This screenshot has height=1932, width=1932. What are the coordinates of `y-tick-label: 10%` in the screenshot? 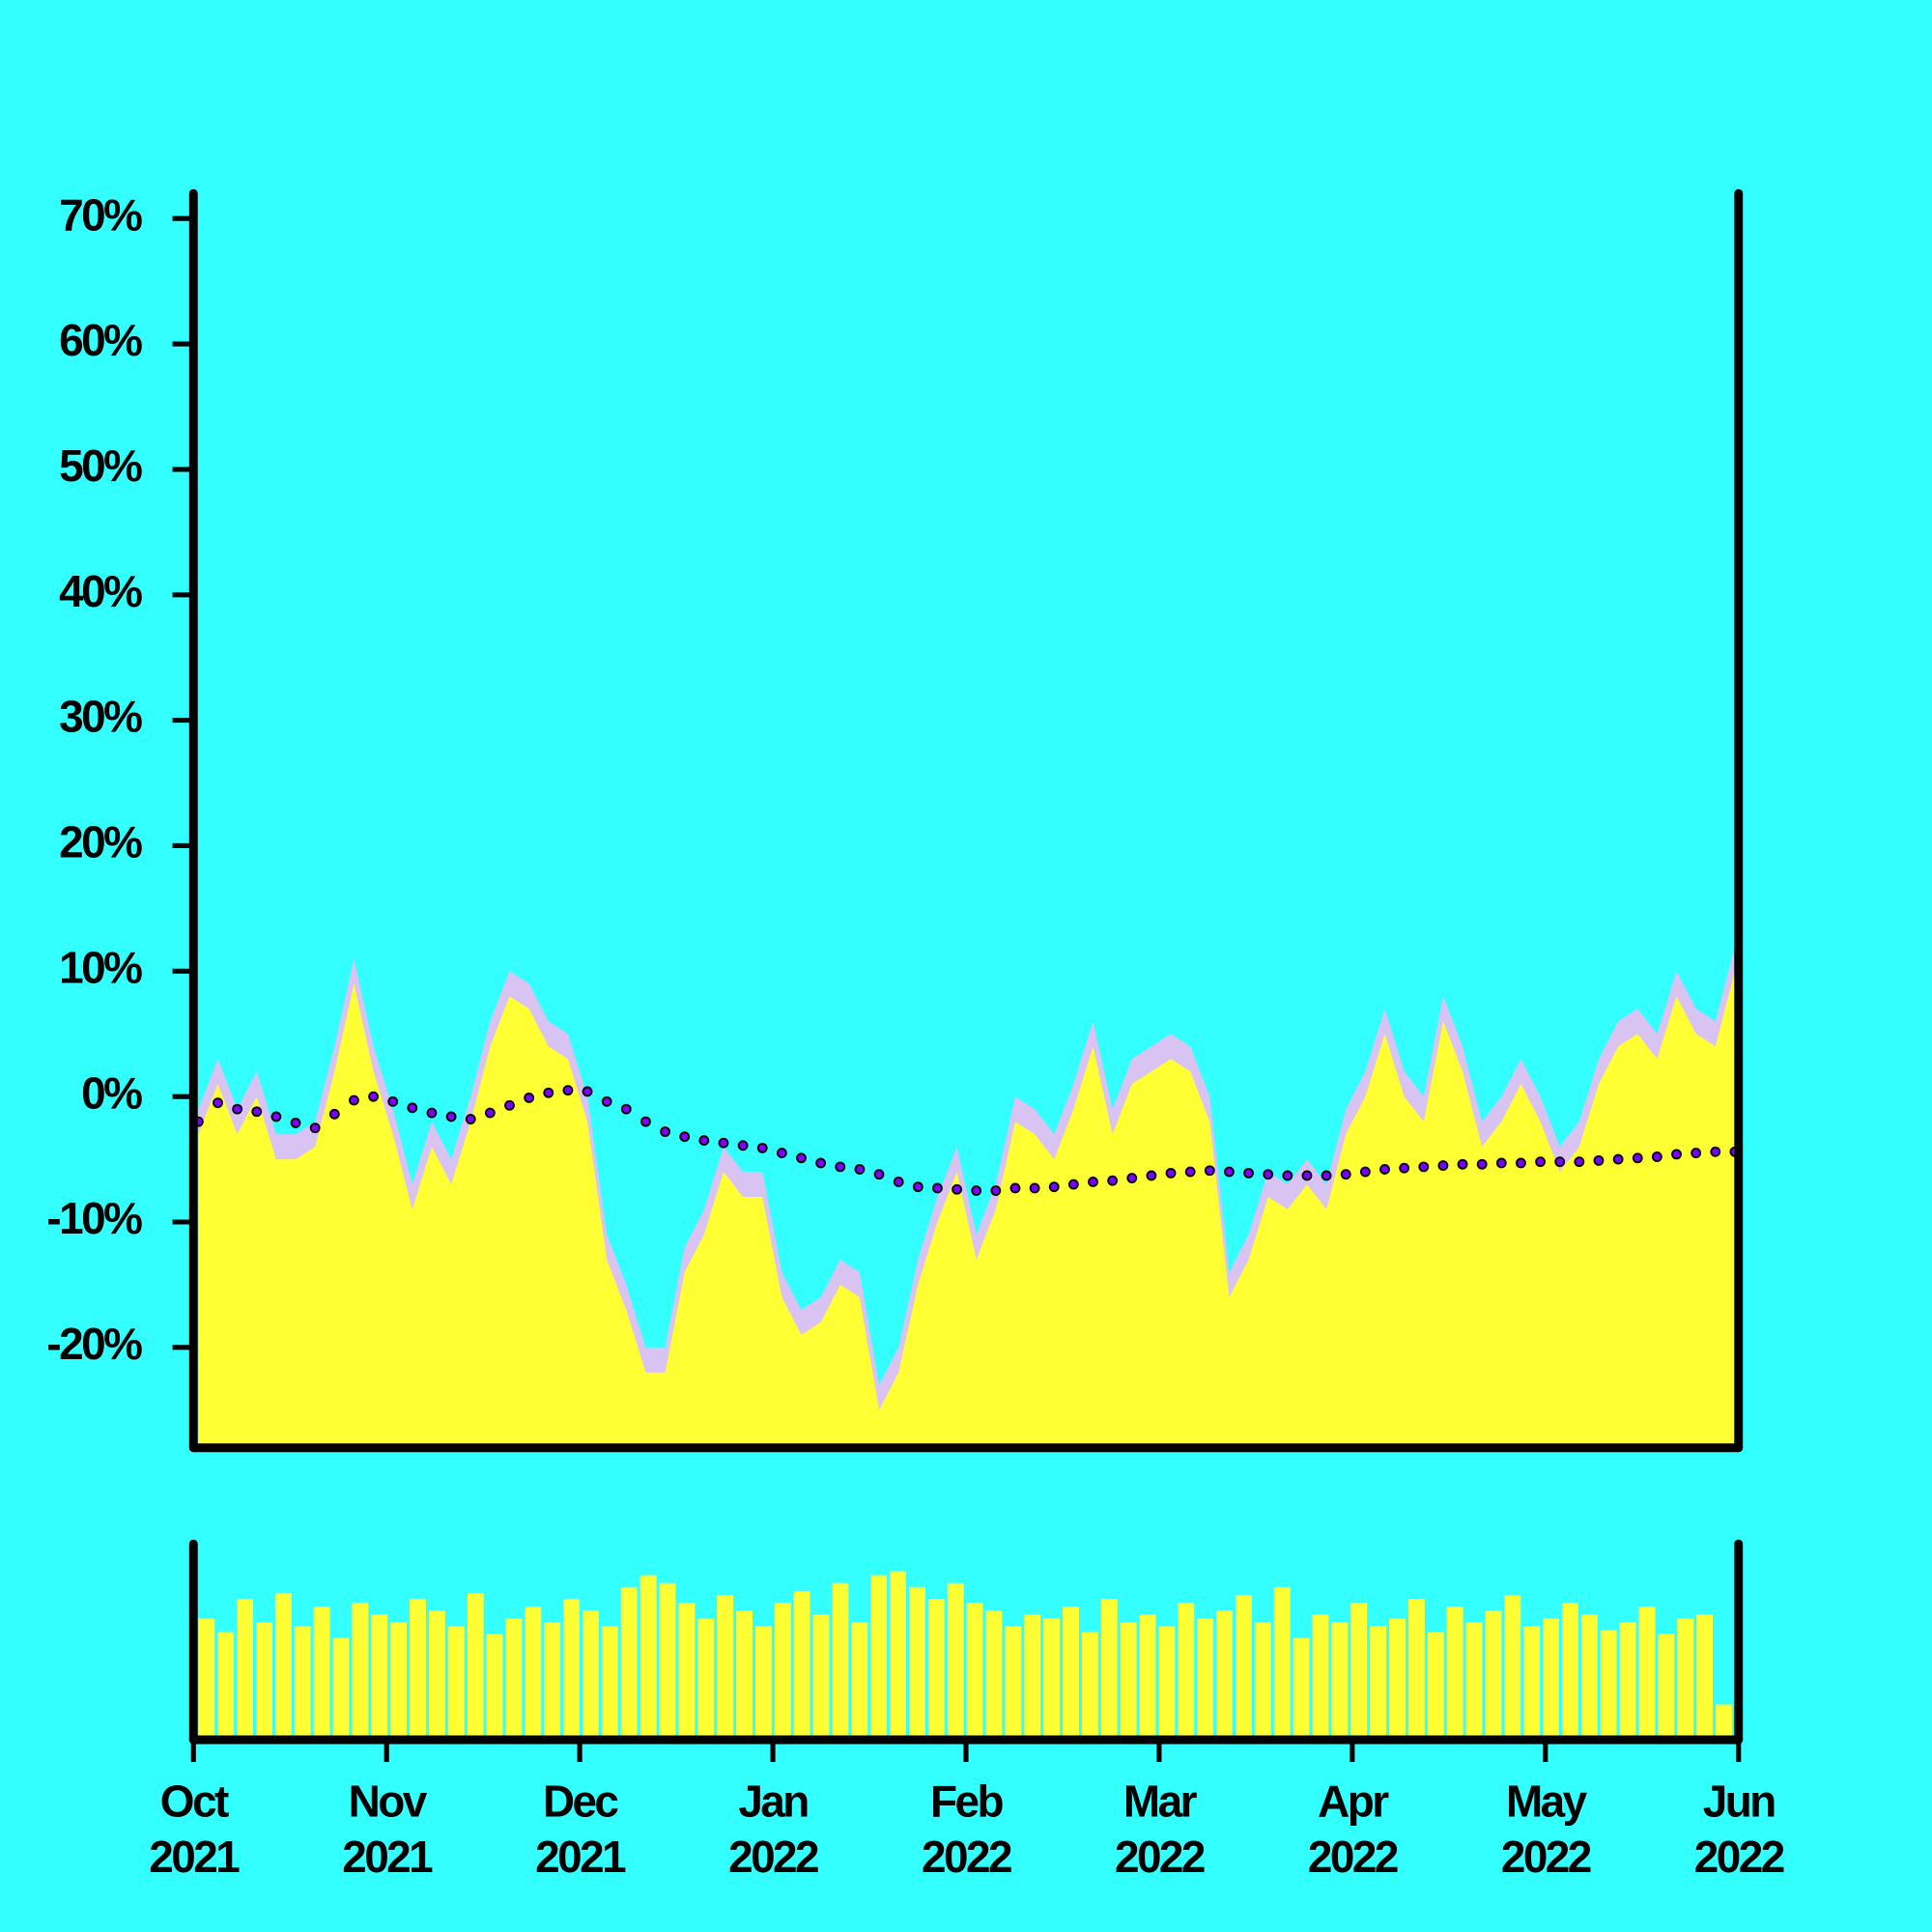 It's located at (100, 967).